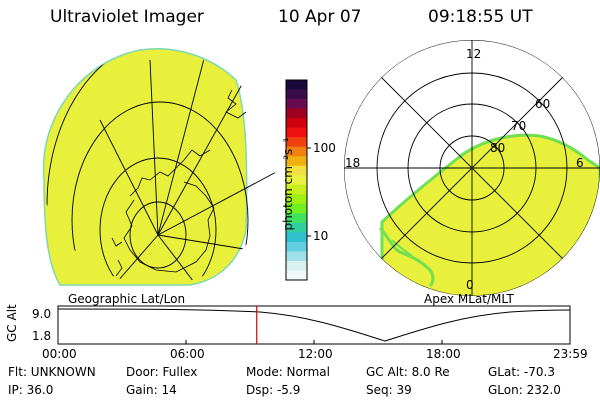  What do you see at coordinates (187, 354) in the screenshot?
I see `timeline-xtick-0600: 06:00` at bounding box center [187, 354].